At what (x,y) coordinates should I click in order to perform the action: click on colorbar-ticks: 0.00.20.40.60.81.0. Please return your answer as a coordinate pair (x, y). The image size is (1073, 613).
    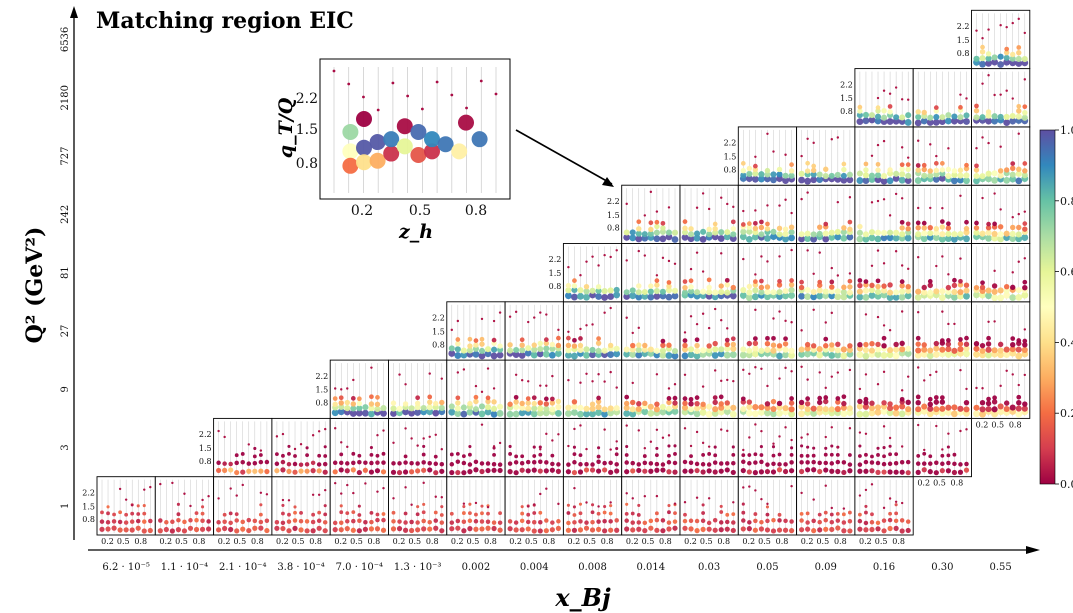
    Looking at the image, I should click on (1064, 307).